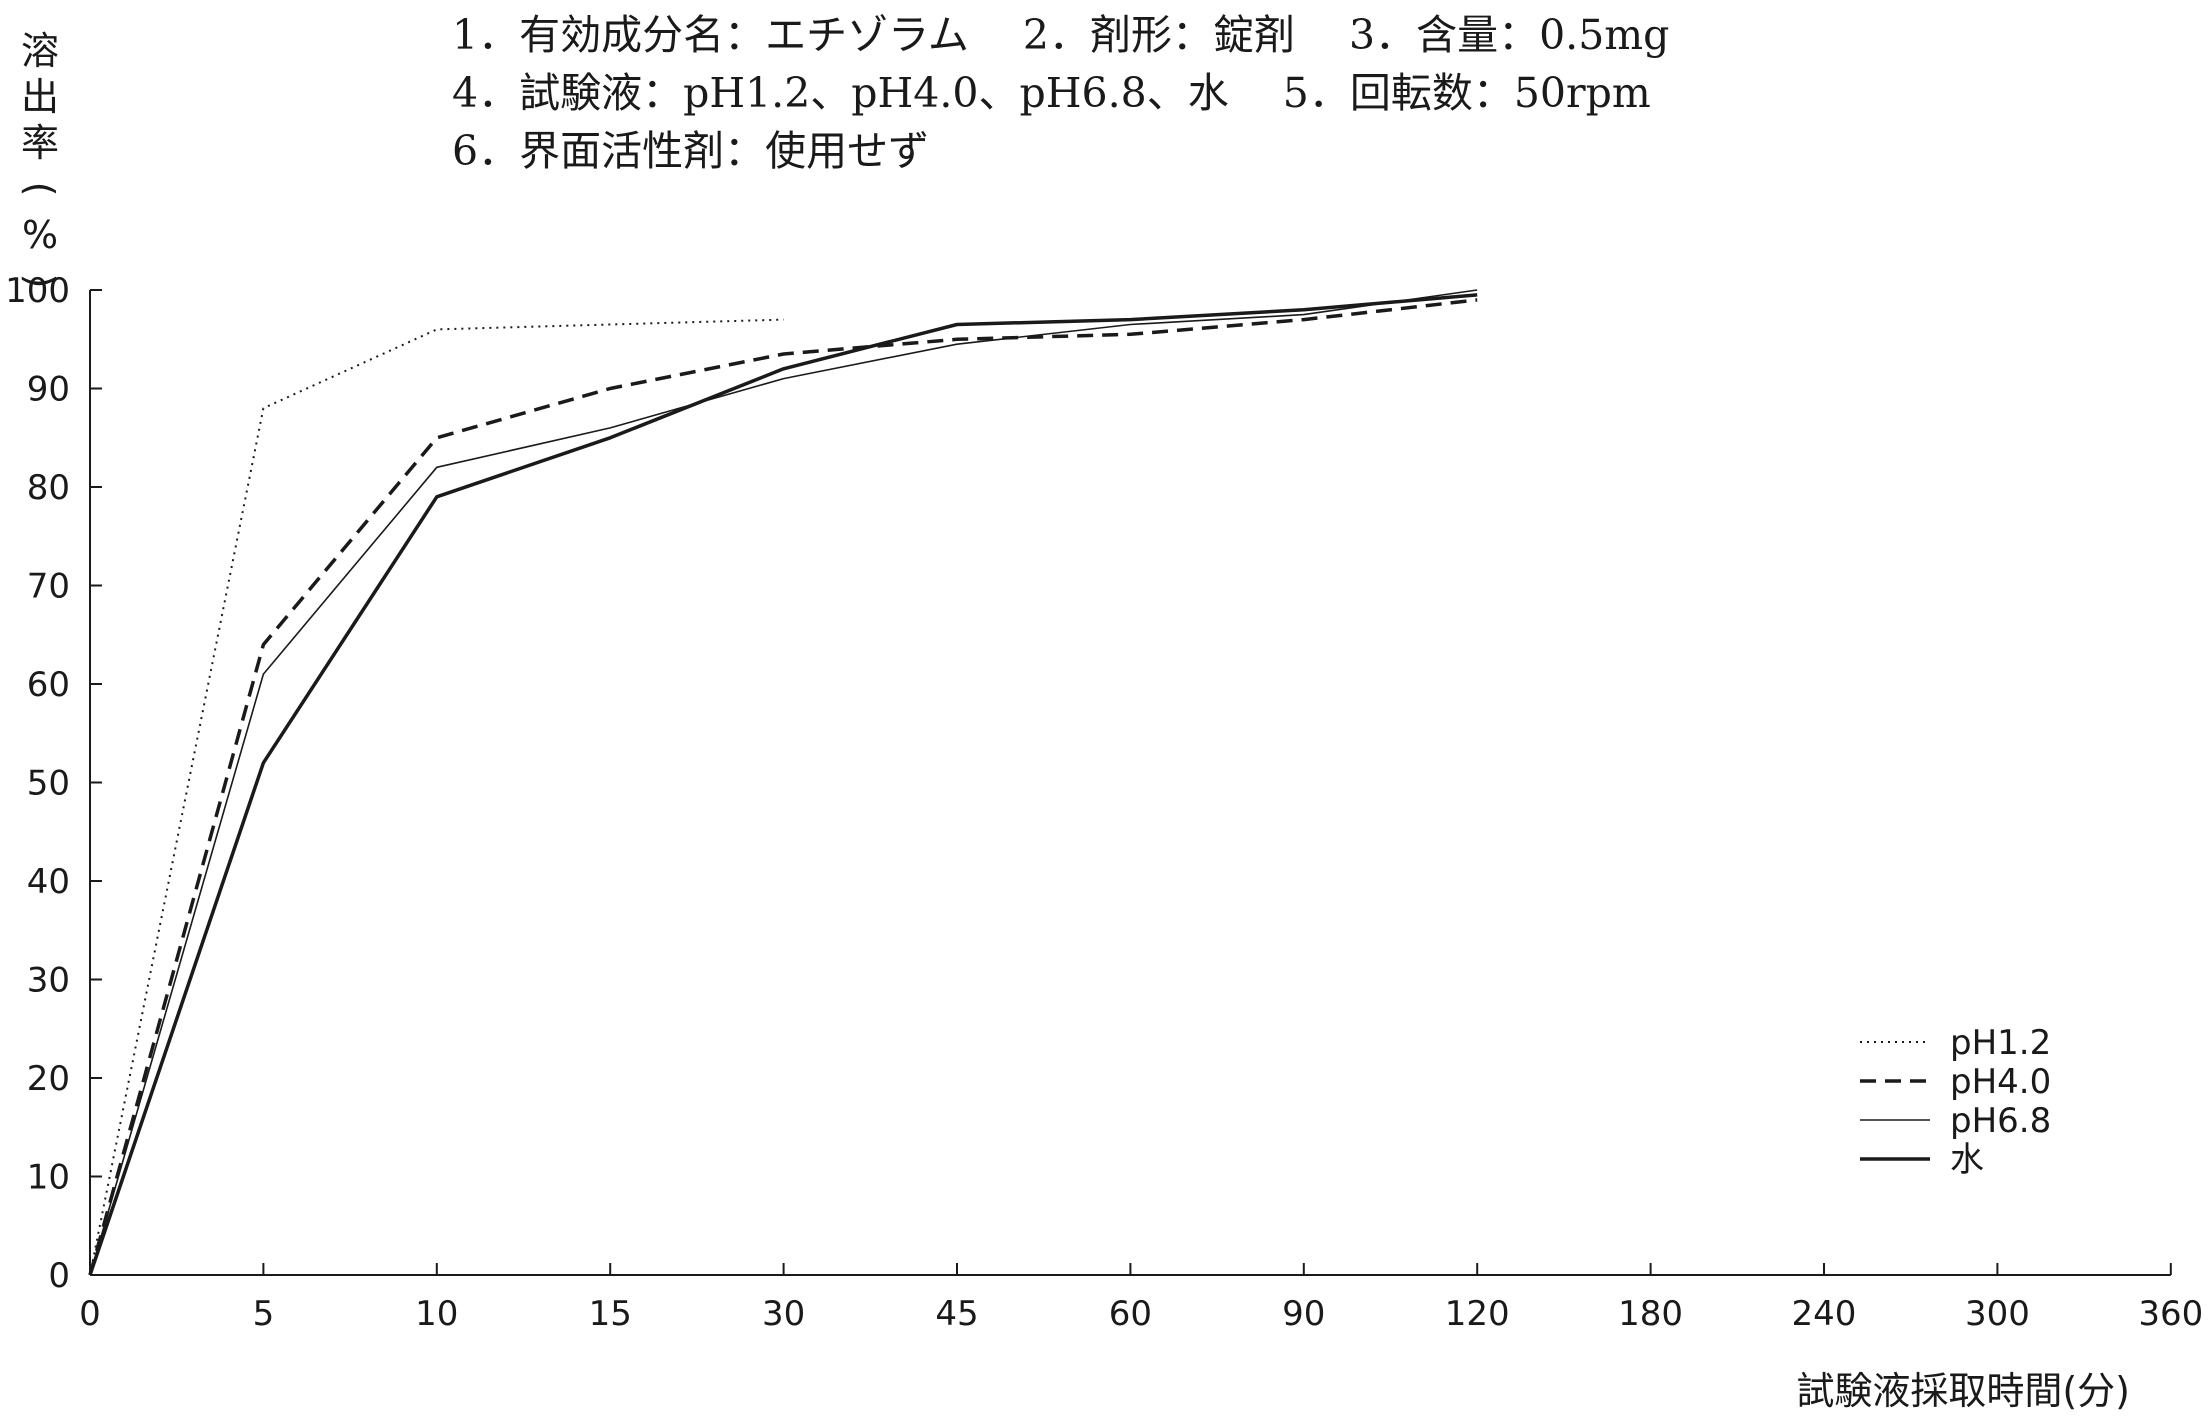  What do you see at coordinates (40, 235) in the screenshot?
I see `y-axis-label-char: %` at bounding box center [40, 235].